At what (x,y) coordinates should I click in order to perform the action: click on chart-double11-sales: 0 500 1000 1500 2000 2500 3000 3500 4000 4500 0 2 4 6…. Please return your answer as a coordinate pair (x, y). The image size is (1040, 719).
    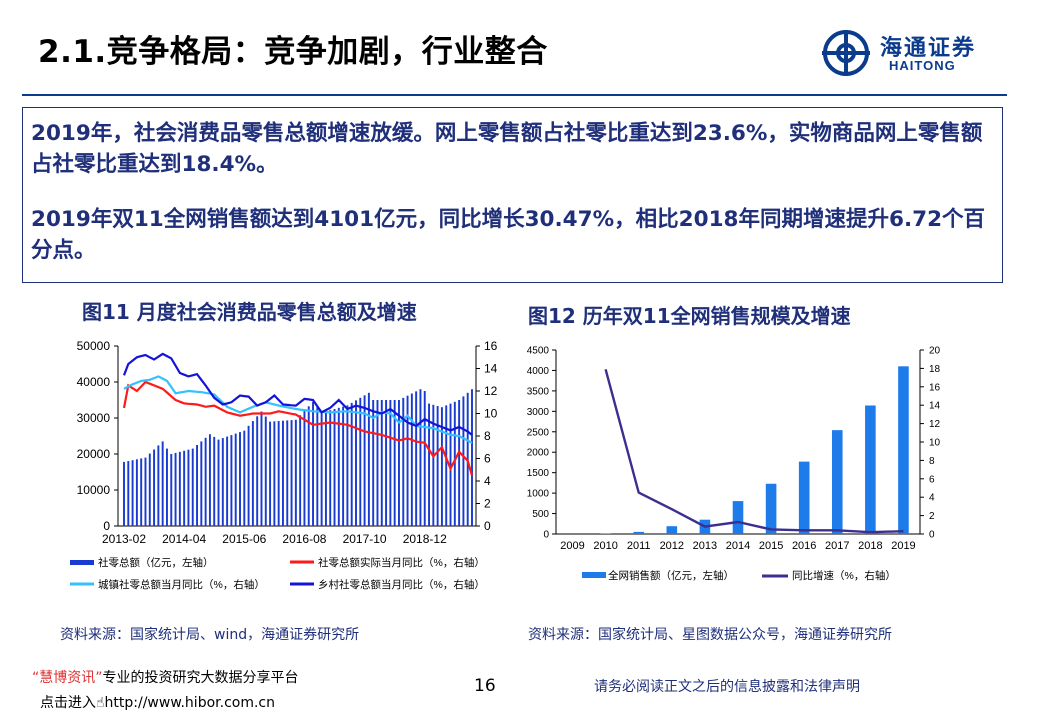
    Looking at the image, I should click on (734, 464).